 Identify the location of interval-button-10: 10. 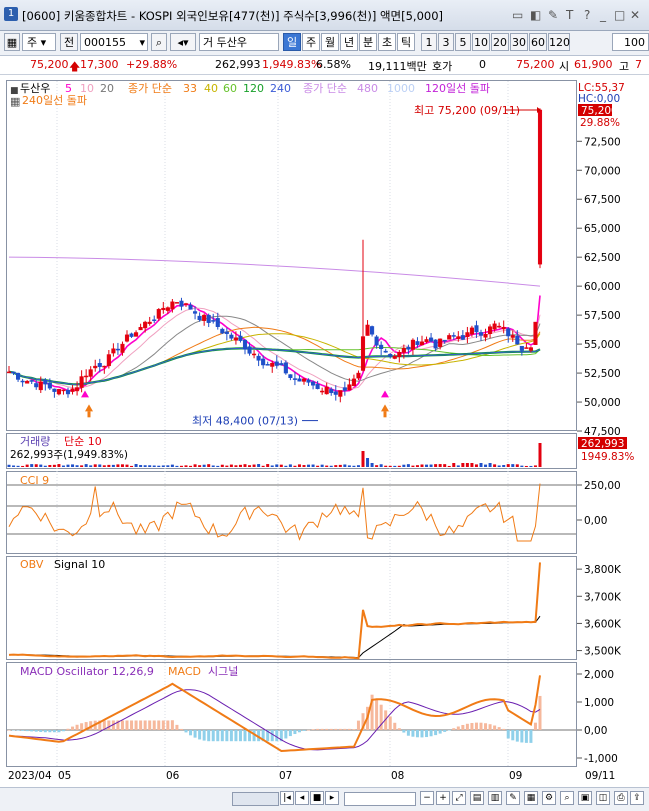
(481, 42).